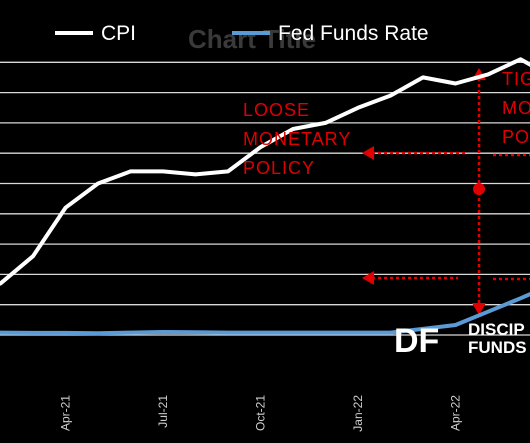  I want to click on x-tick-label: Jul-21, so click(163, 411).